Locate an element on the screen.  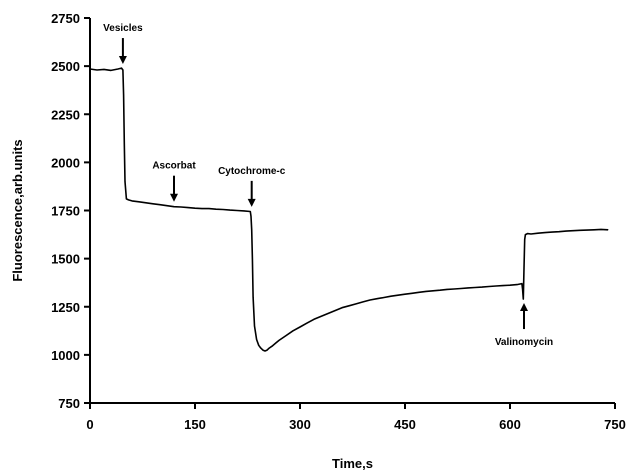
y-tick-label: 1250 is located at coordinates (65, 307).